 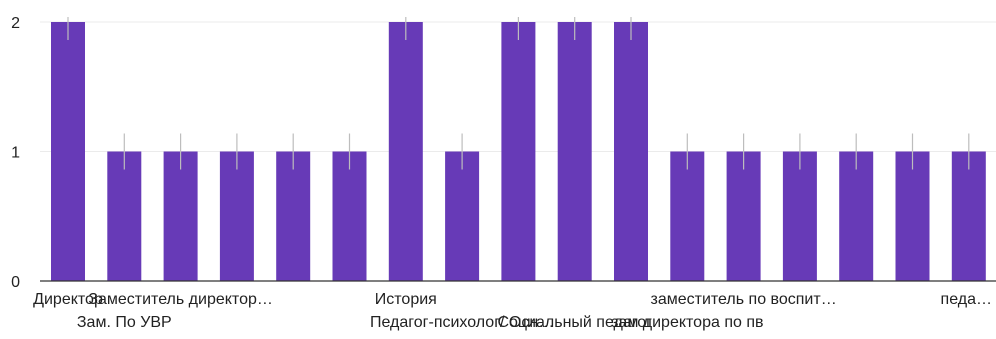 I want to click on x-tick-label: Социальный педагог, so click(x=574, y=322).